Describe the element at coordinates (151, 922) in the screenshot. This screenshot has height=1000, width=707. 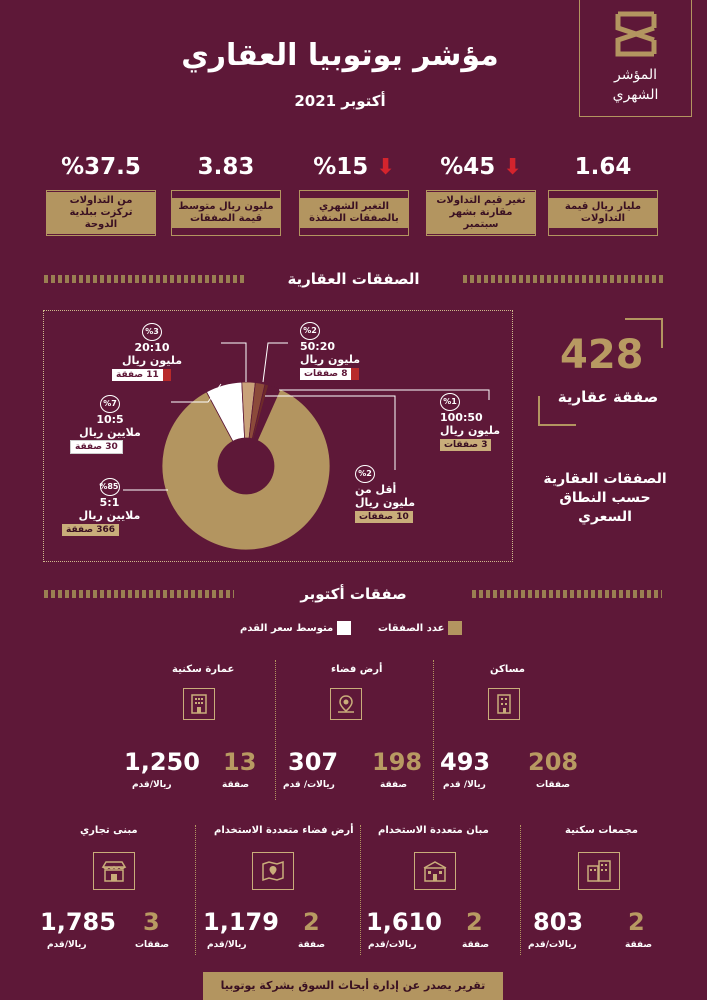
I see `card-deals-value: 3` at that location.